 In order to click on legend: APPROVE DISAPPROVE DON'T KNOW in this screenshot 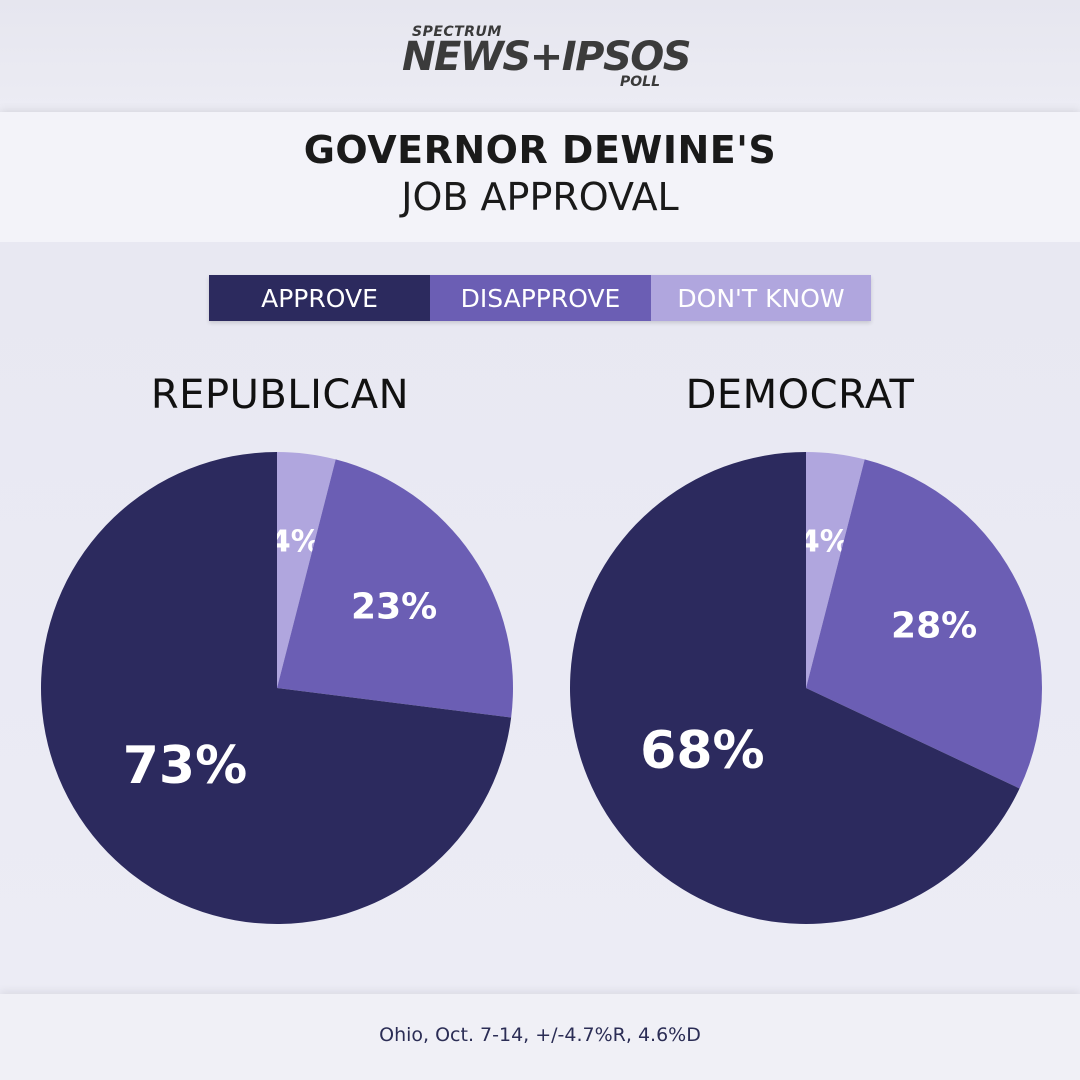, I will do `click(540, 298)`.